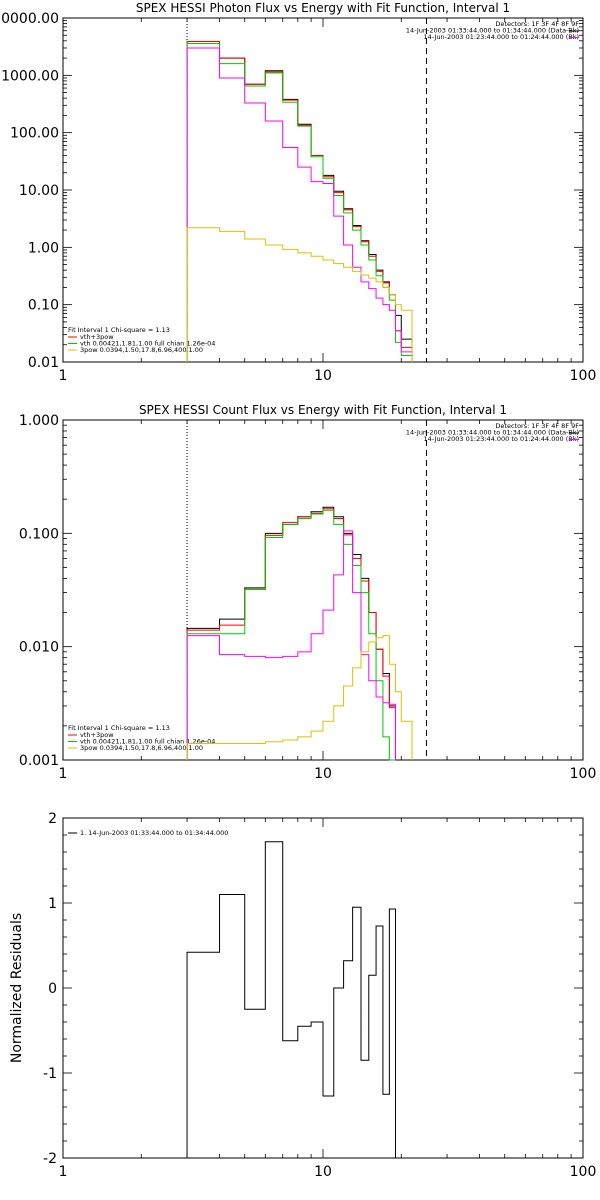 The image size is (600, 1200). What do you see at coordinates (17, 988) in the screenshot?
I see `y-axis-label: Normalized Residuals` at bounding box center [17, 988].